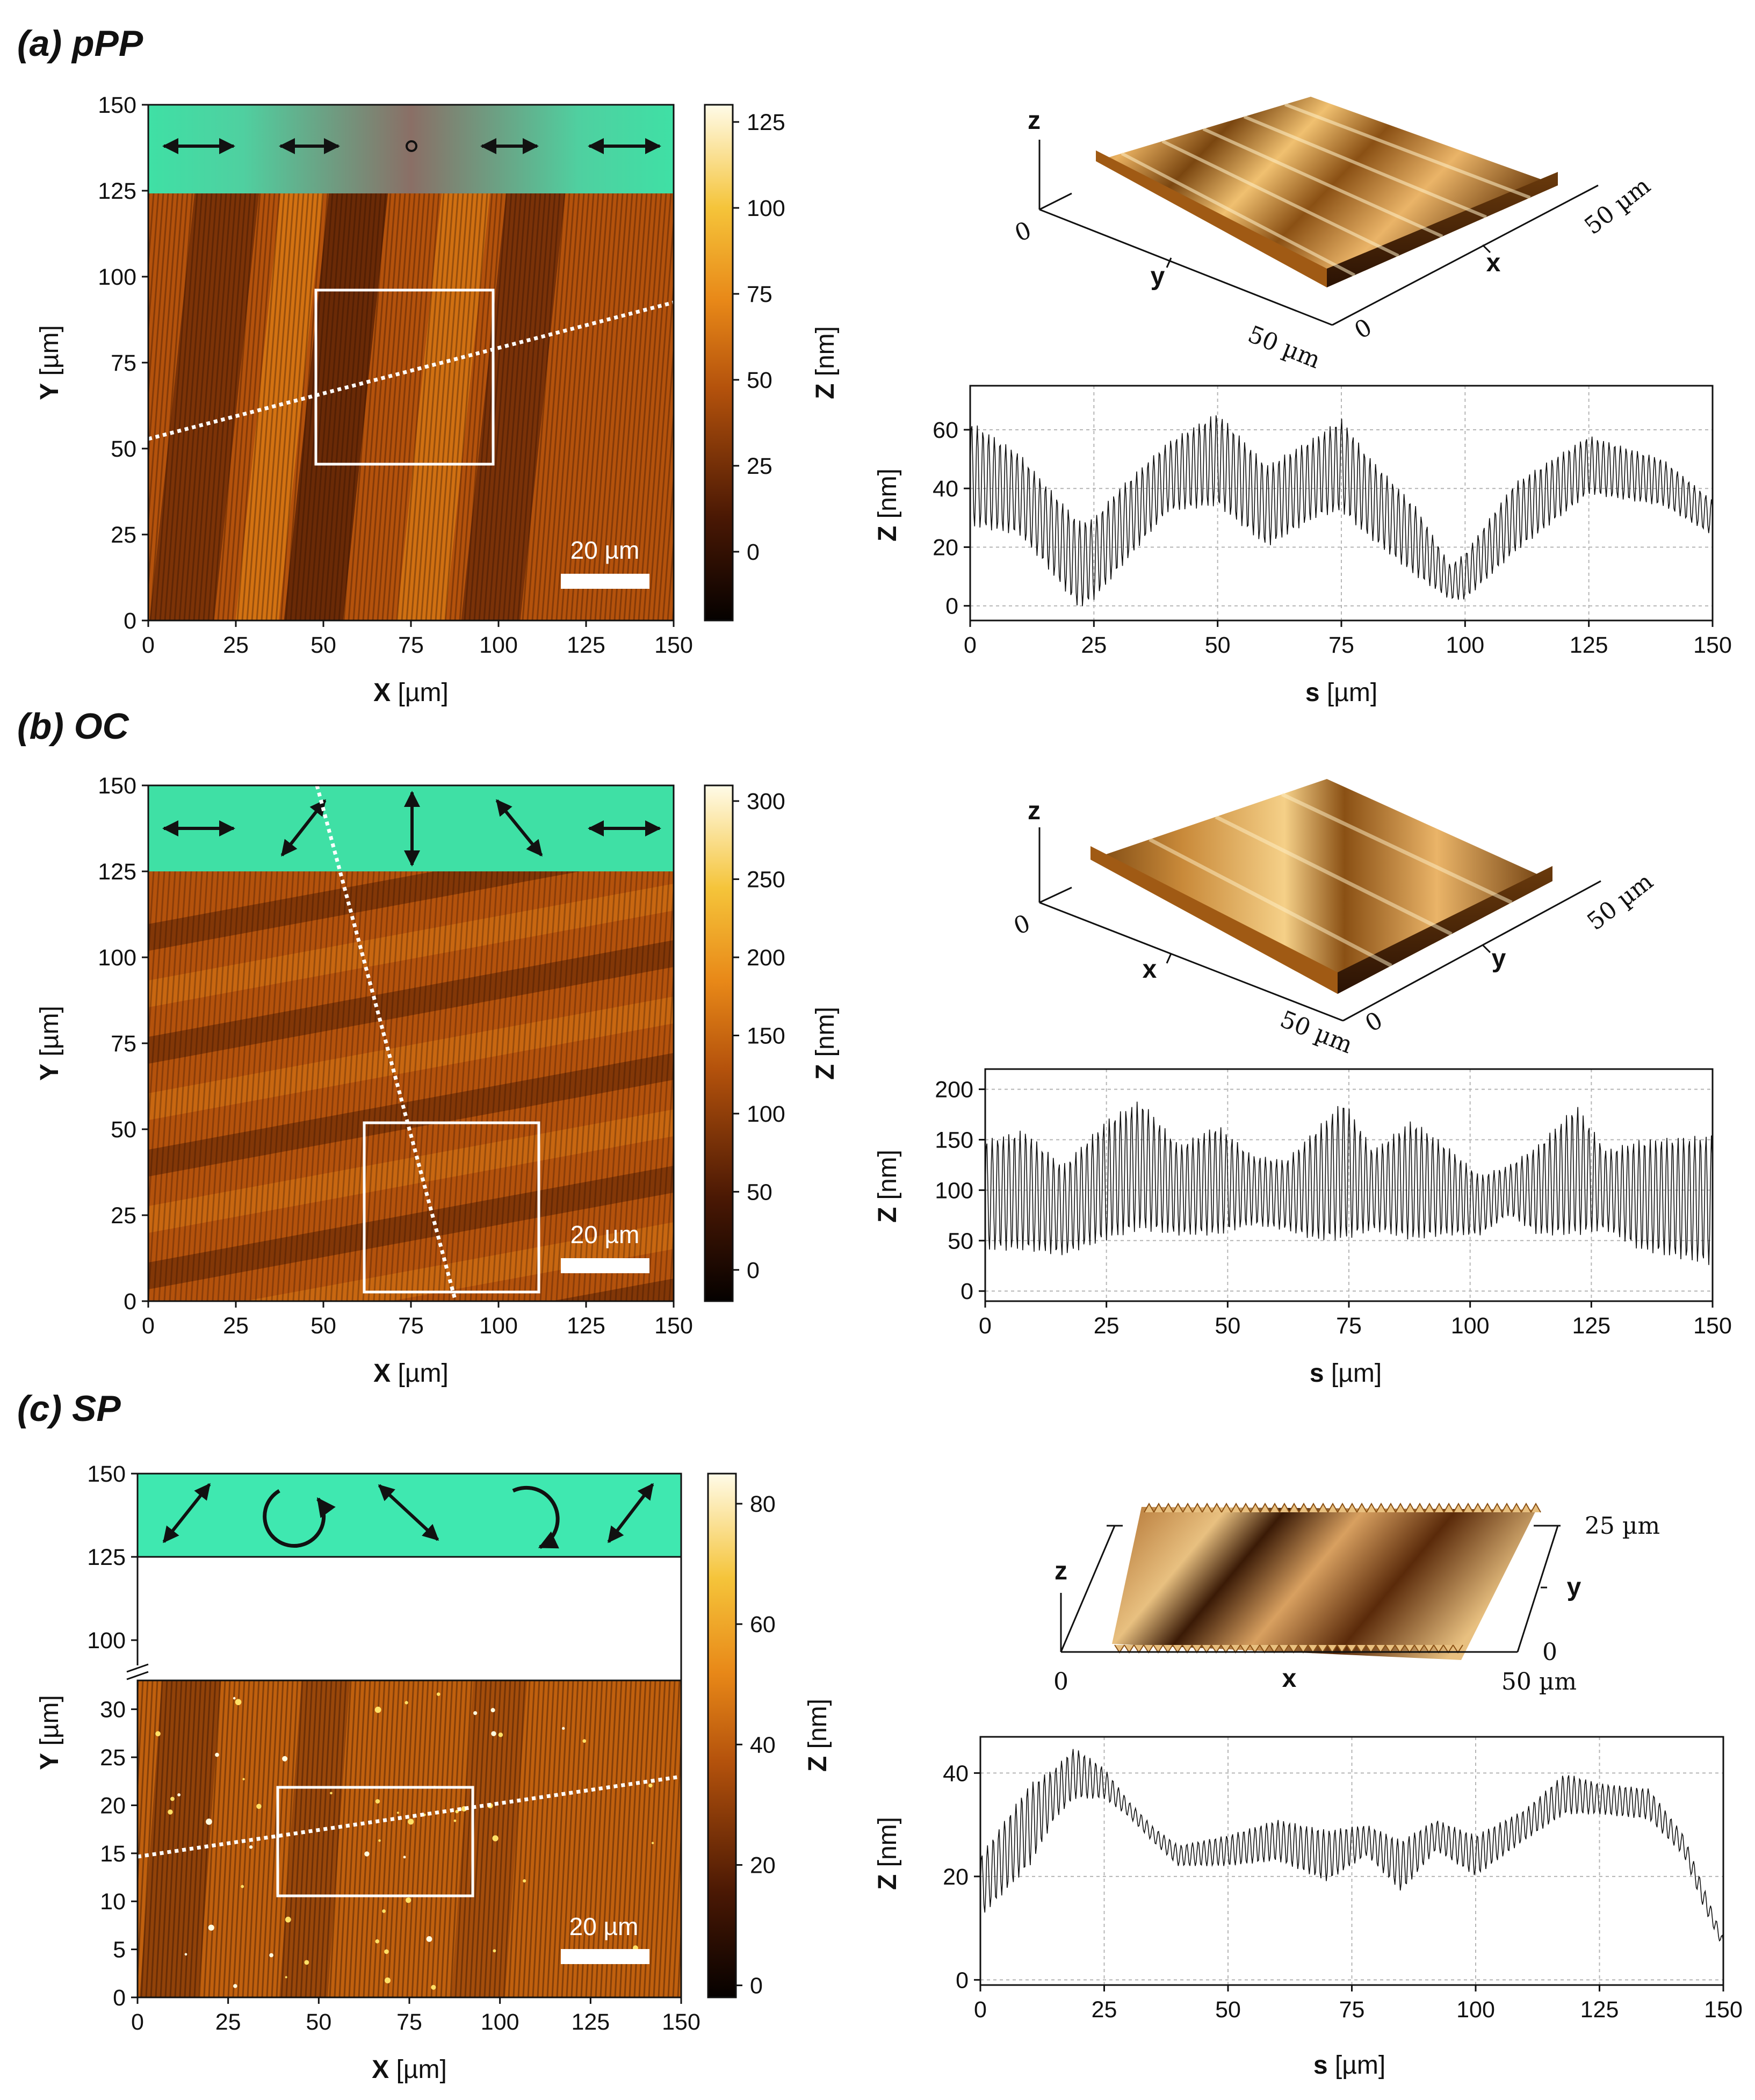 This screenshot has height=2100, width=1755. I want to click on colorbar-tick-label: 300, so click(766, 801).